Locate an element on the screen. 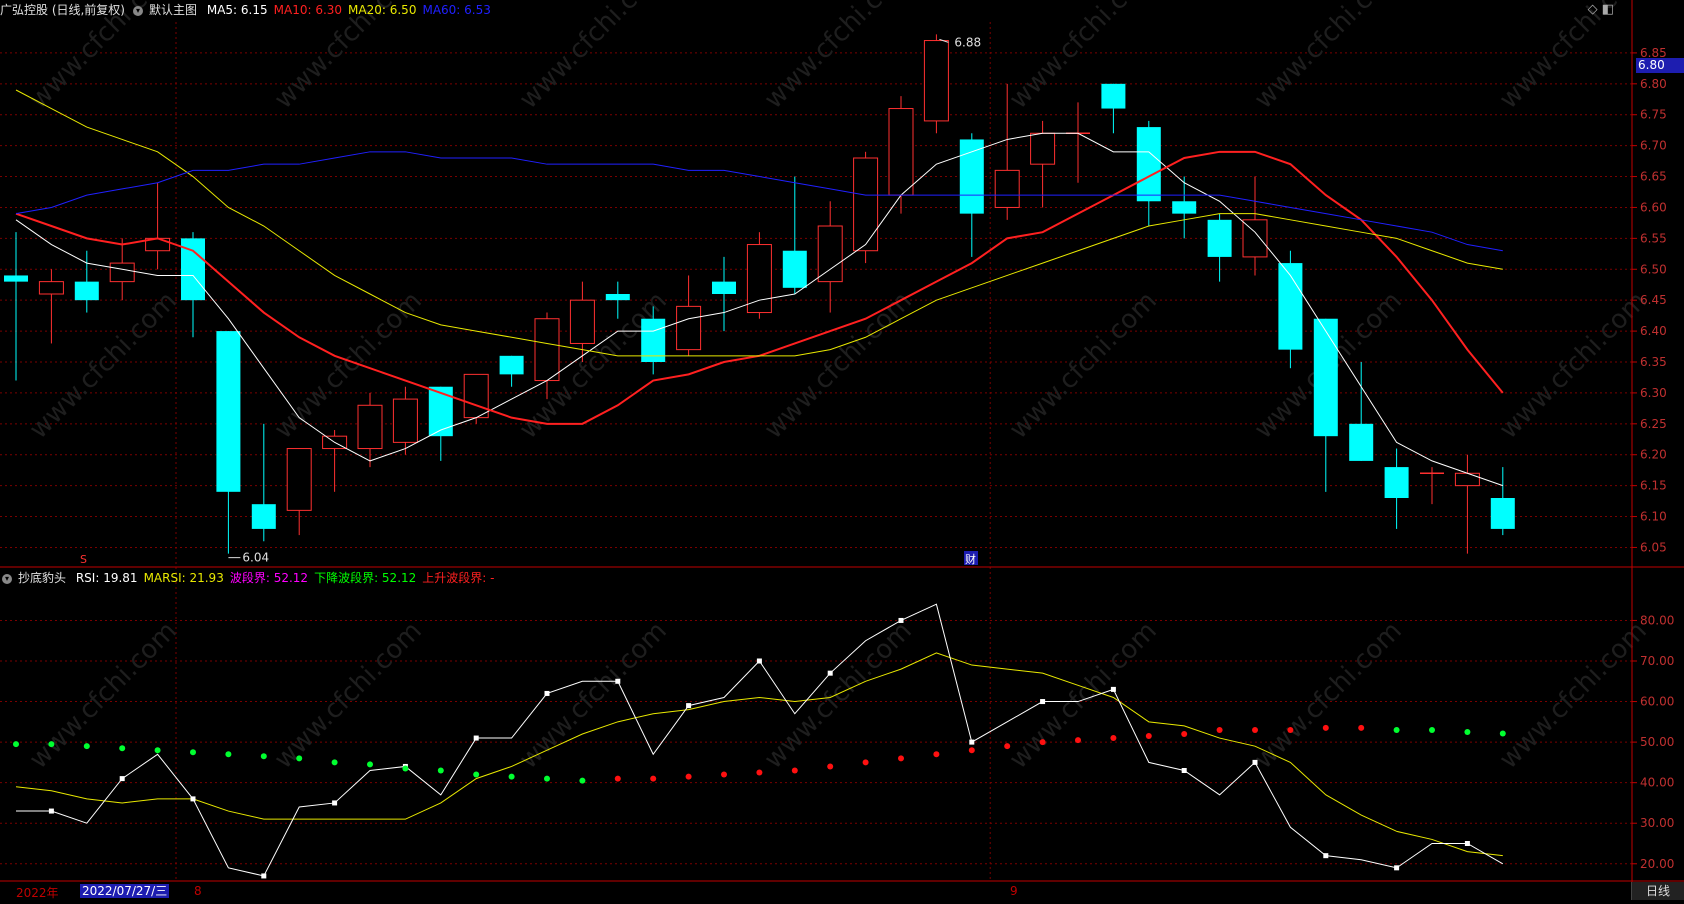  diamond-icon: ◇ is located at coordinates (1592, 9).